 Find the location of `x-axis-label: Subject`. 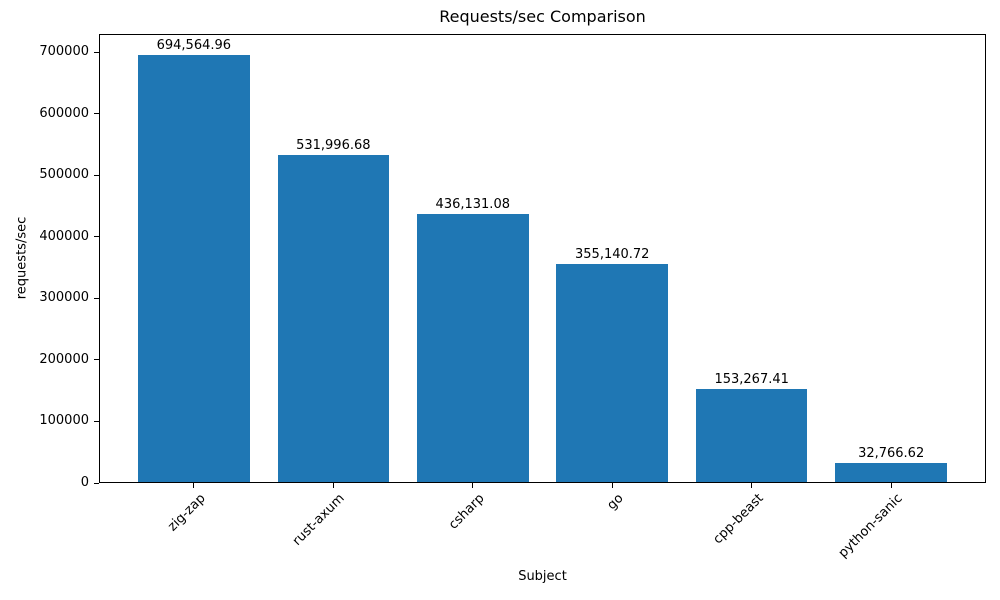

x-axis-label: Subject is located at coordinates (542, 576).